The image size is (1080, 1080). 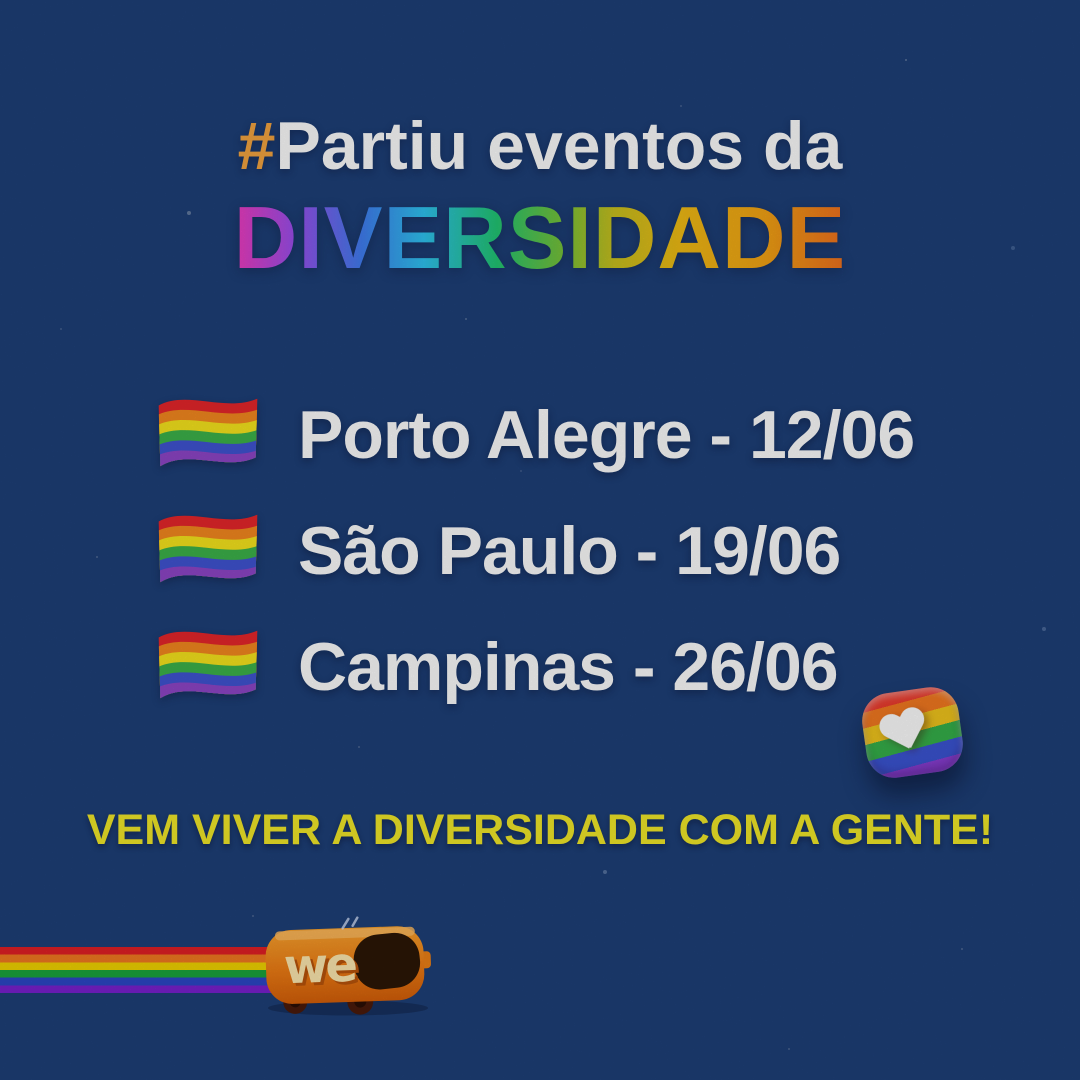 I want to click on title-line2-wrap: DIVERSIDADE, so click(x=540, y=238).